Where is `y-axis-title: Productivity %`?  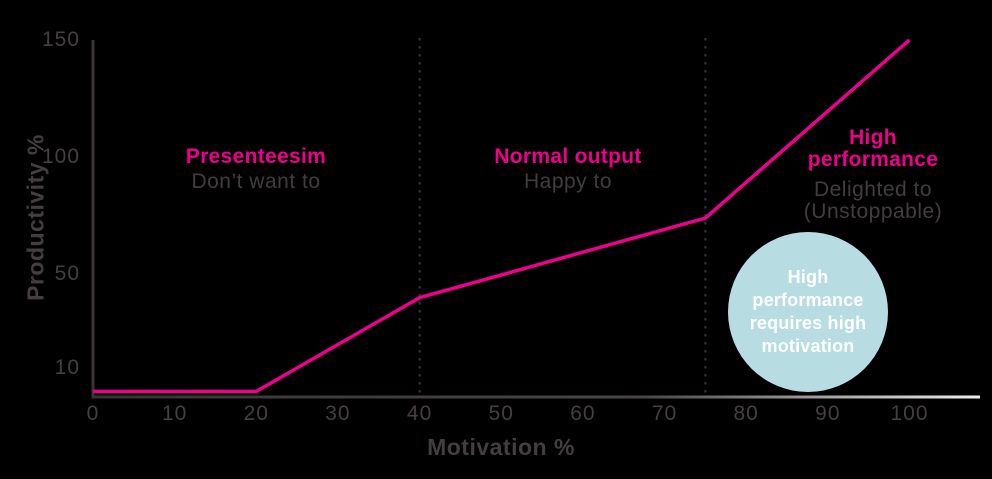 y-axis-title: Productivity % is located at coordinates (35, 217).